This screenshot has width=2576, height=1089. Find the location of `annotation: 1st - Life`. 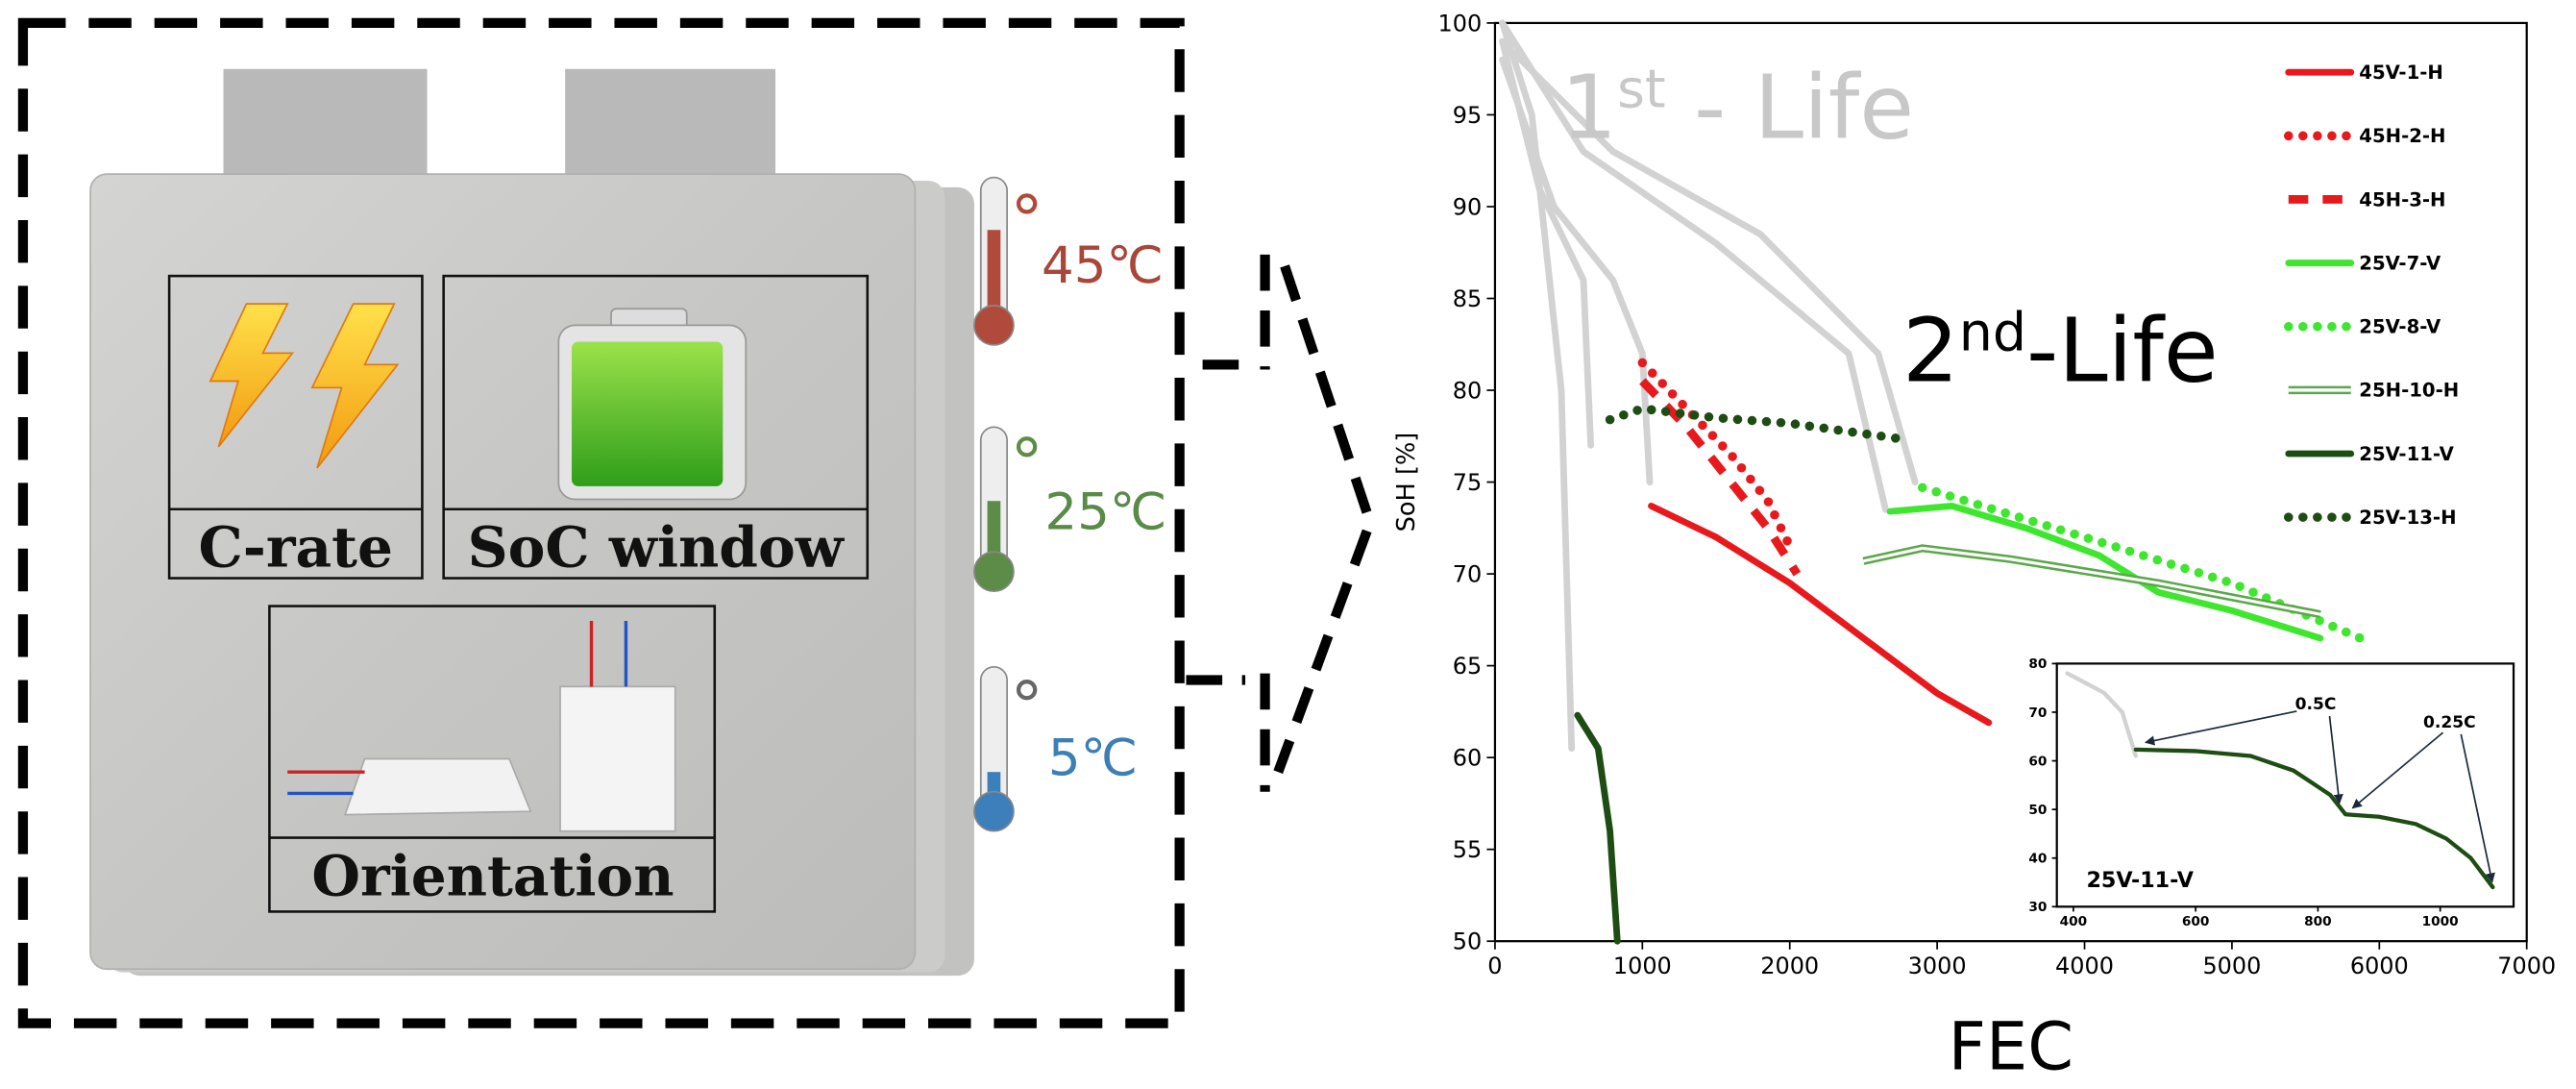

annotation: 1st - Life is located at coordinates (1737, 108).